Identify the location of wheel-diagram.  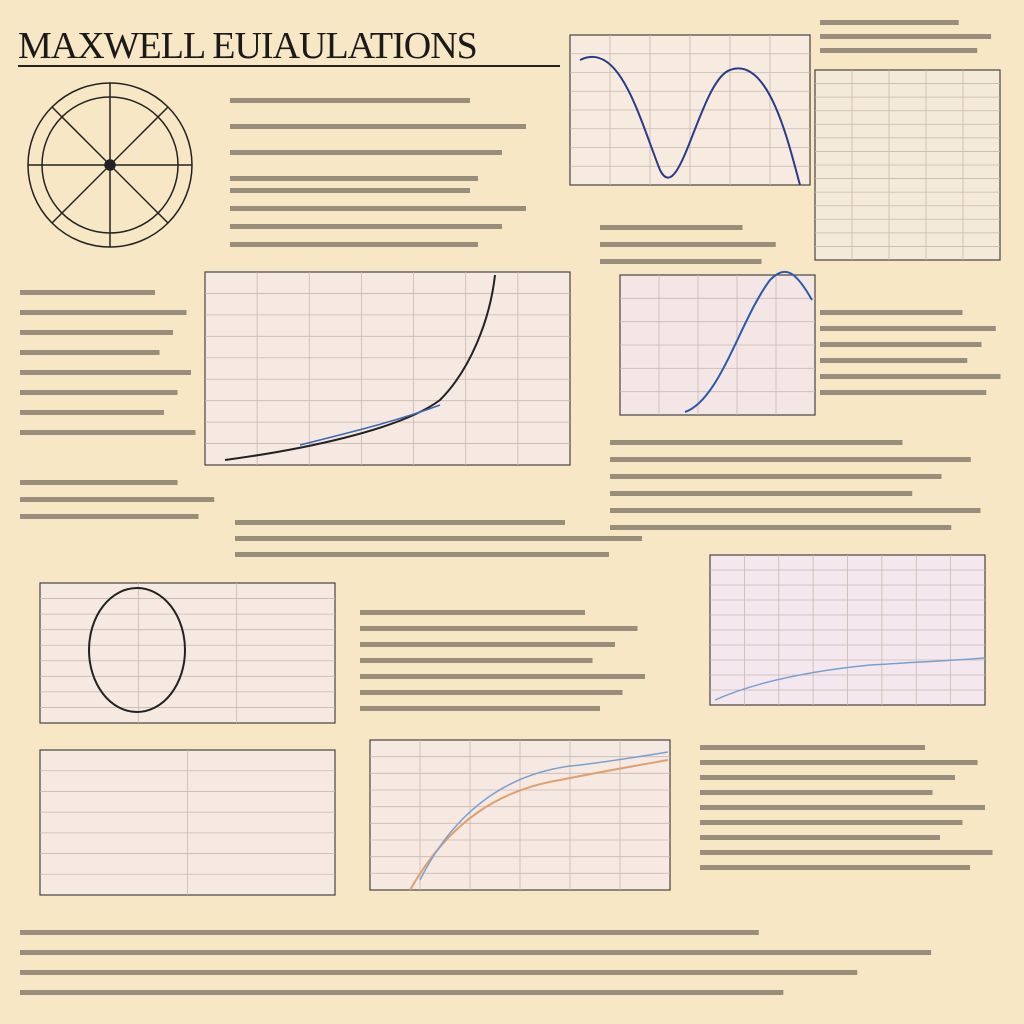
(110, 165).